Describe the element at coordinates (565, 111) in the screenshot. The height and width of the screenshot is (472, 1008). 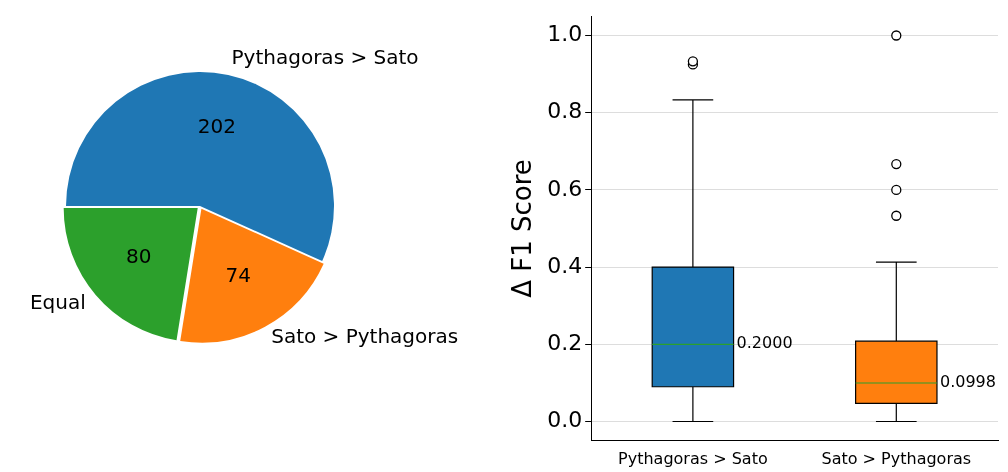
I see `y-tick-label: 0.8` at that location.